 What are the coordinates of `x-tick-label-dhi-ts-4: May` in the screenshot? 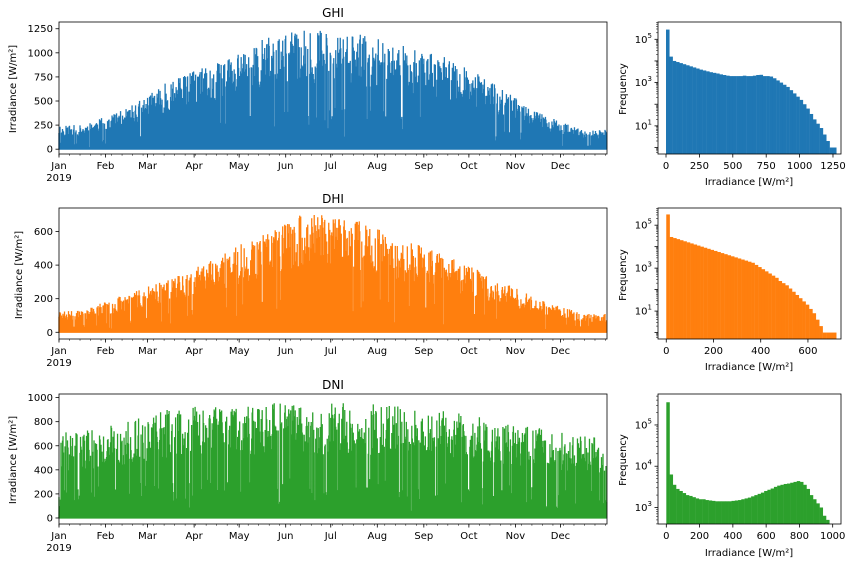 It's located at (239, 351).